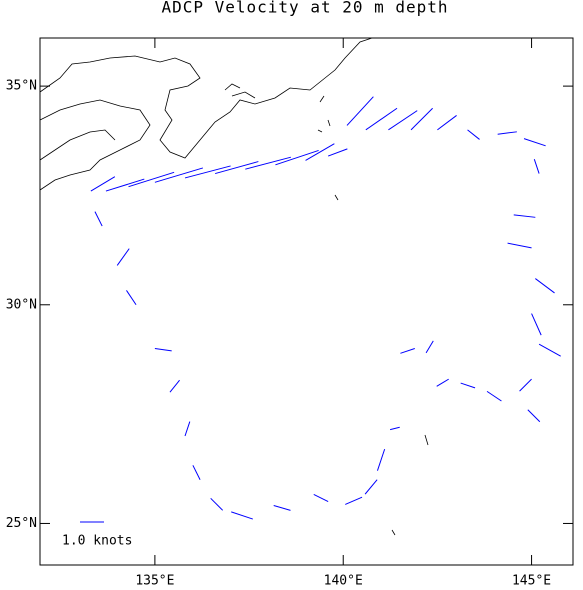  Describe the element at coordinates (21, 86) in the screenshot. I see `y-tick-label: 35°N` at that location.